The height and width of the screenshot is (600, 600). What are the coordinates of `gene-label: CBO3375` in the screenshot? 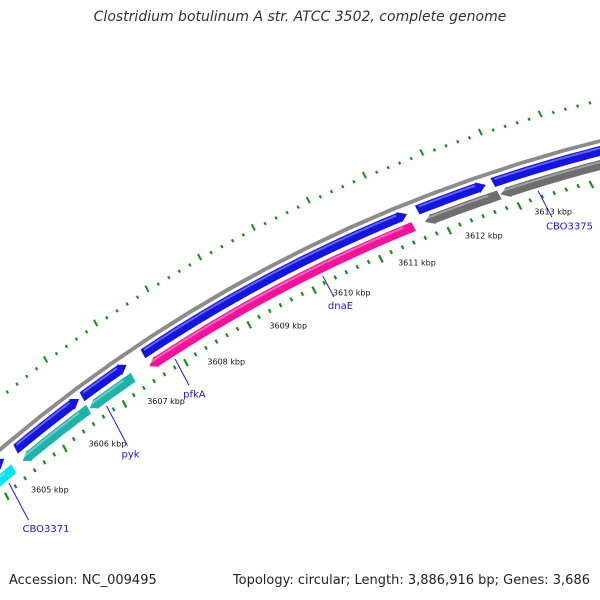 It's located at (569, 226).